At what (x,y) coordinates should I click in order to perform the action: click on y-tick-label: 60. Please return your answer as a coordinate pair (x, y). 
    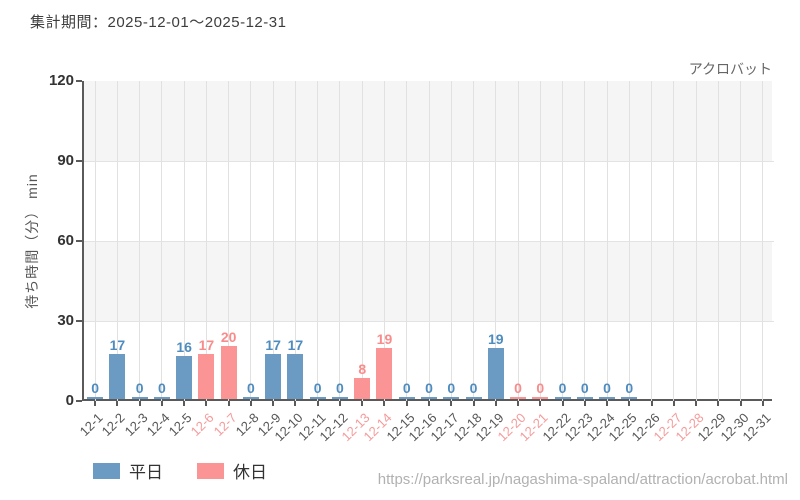
    Looking at the image, I should click on (65, 240).